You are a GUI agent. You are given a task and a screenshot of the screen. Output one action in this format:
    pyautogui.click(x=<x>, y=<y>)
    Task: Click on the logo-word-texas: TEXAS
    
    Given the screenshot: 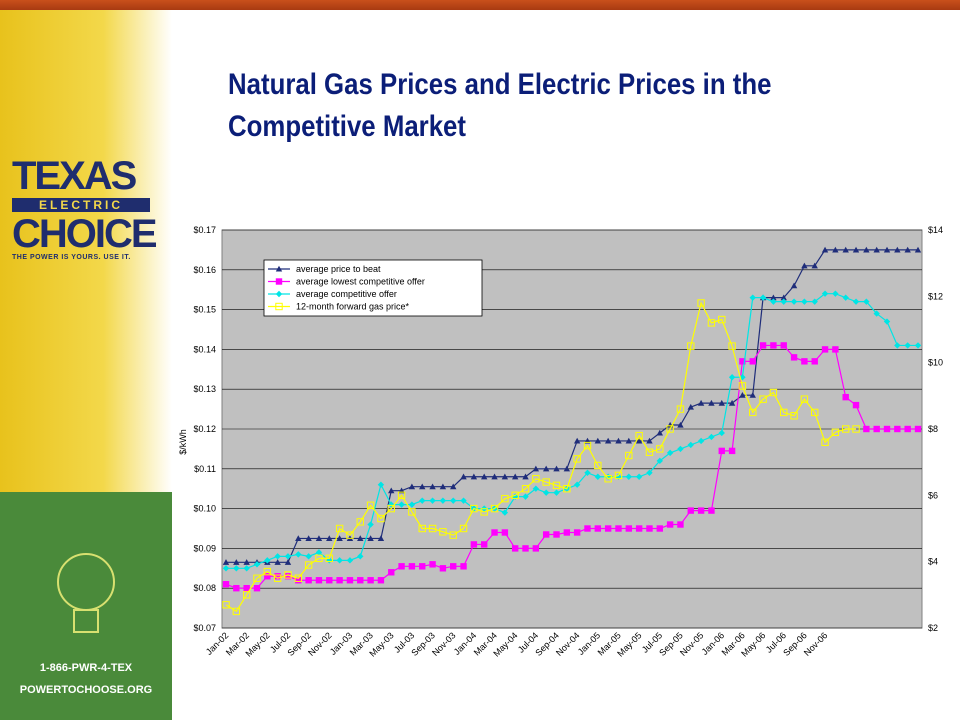 What is the action you would take?
    pyautogui.click(x=74, y=176)
    